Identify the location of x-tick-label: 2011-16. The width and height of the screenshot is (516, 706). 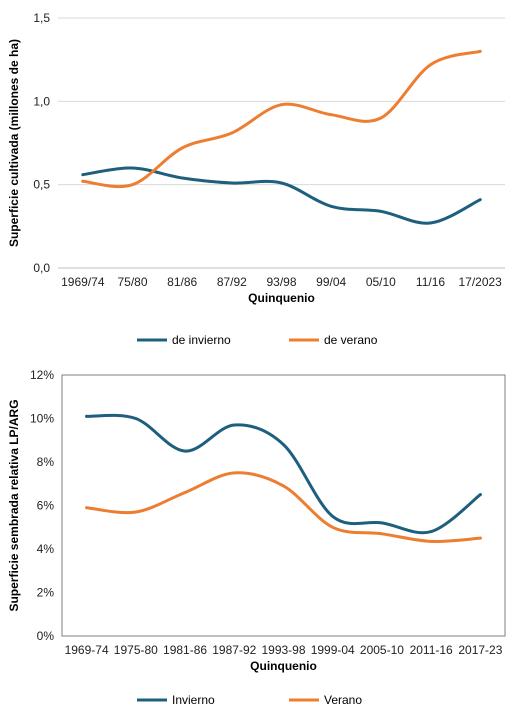
(431, 650).